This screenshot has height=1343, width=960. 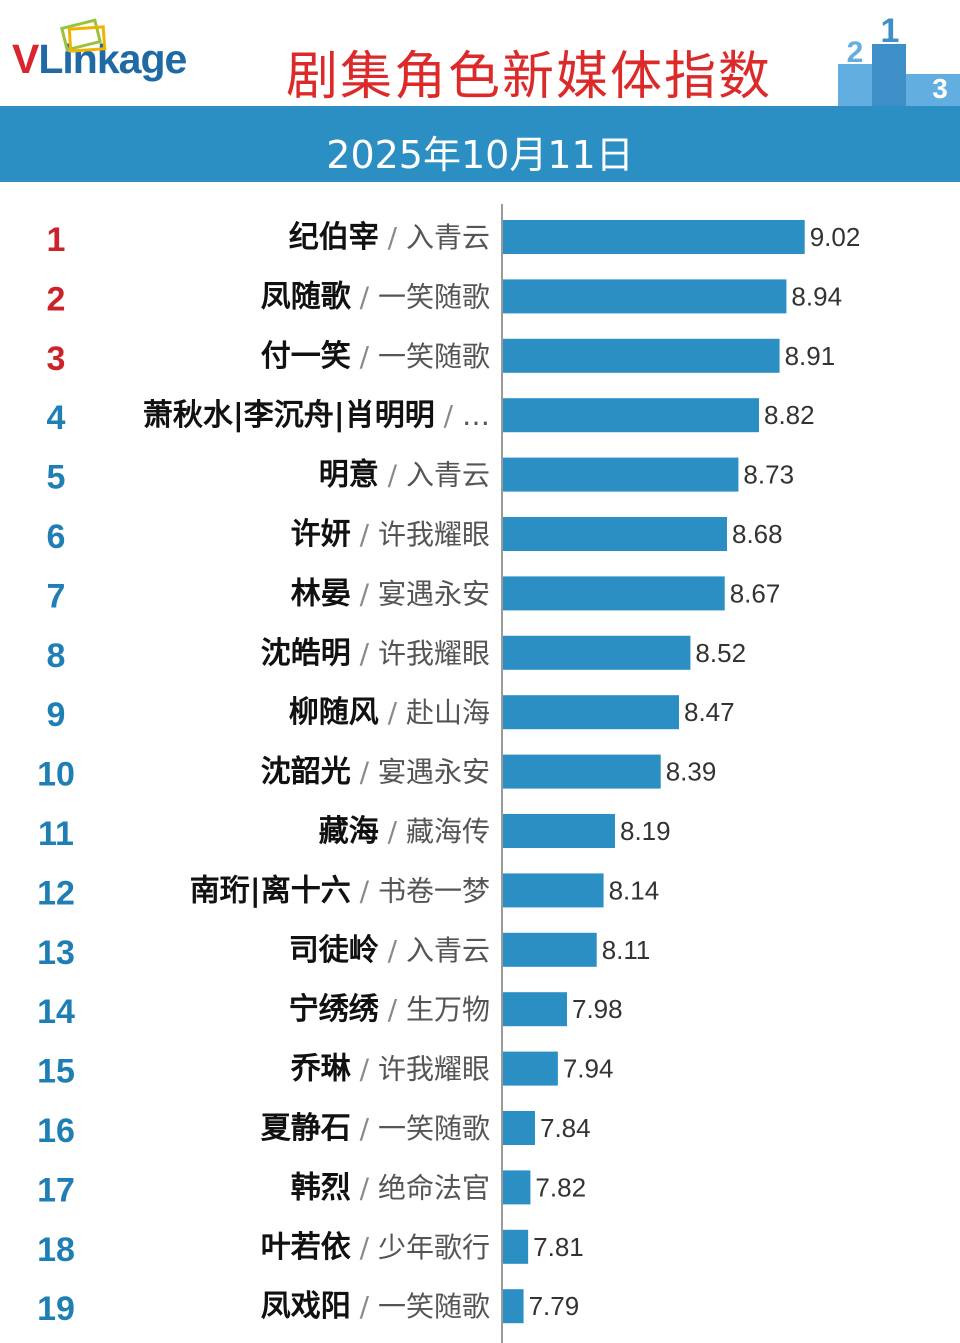 What do you see at coordinates (349, 831) in the screenshot?
I see `character-name: 藏海` at bounding box center [349, 831].